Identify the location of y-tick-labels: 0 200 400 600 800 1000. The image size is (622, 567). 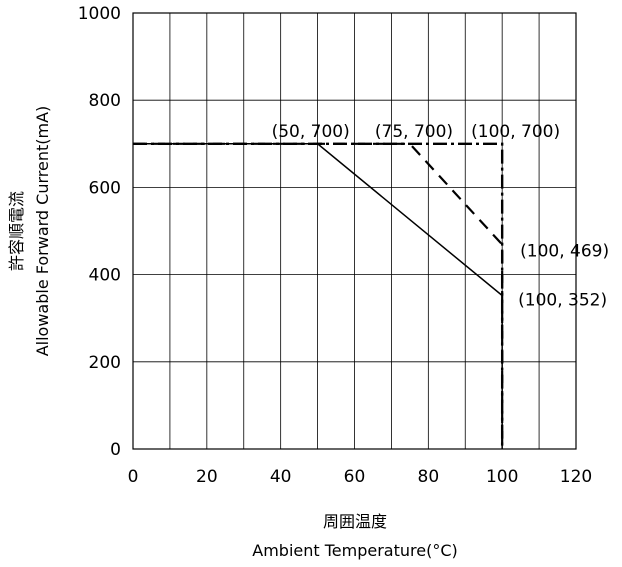
(99, 232).